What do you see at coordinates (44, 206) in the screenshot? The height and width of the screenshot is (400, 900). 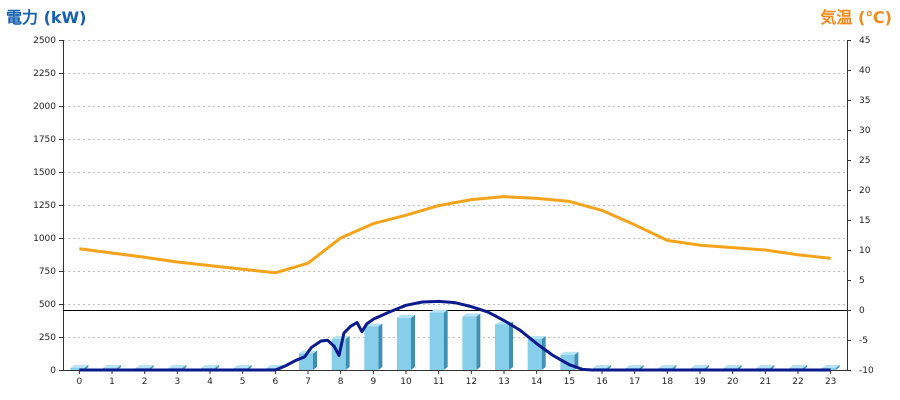 I see `left-tick-label: 1250` at bounding box center [44, 206].